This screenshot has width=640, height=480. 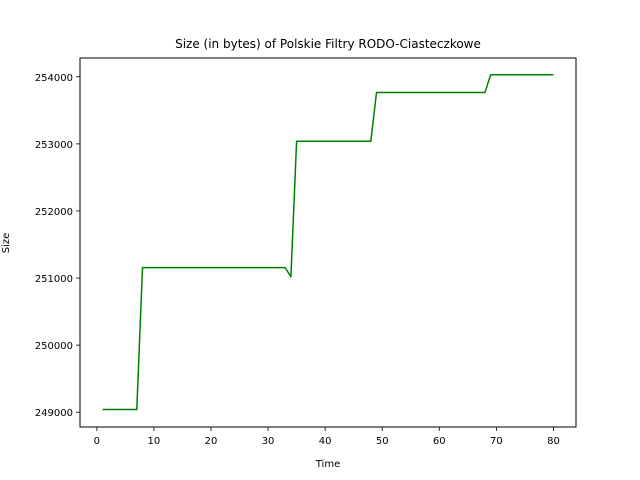 What do you see at coordinates (553, 441) in the screenshot?
I see `x-tick-label: 80` at bounding box center [553, 441].